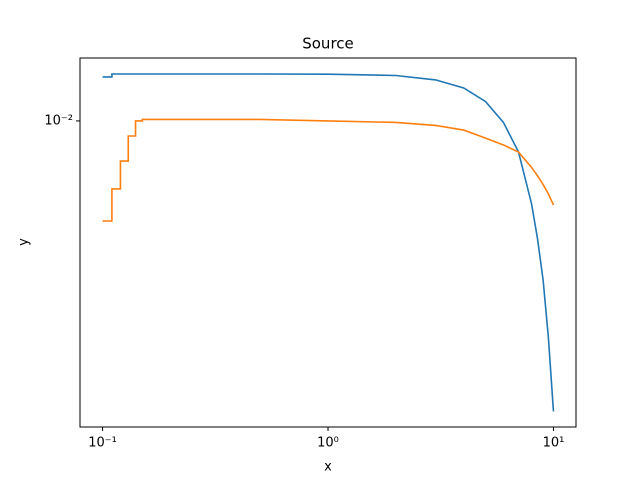  I want to click on x-tick-label: 10⁰, so click(328, 443).